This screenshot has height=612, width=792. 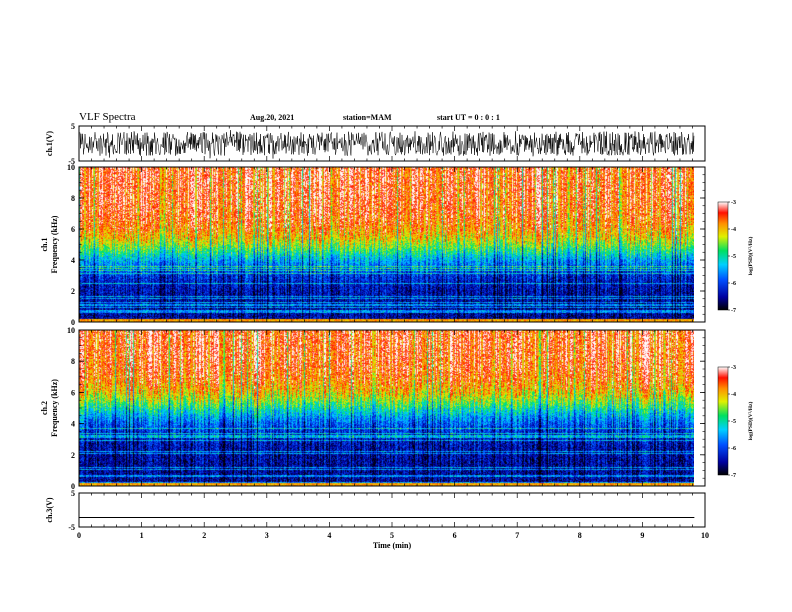 What do you see at coordinates (705, 535) in the screenshot?
I see `x-tick-label: 10` at bounding box center [705, 535].